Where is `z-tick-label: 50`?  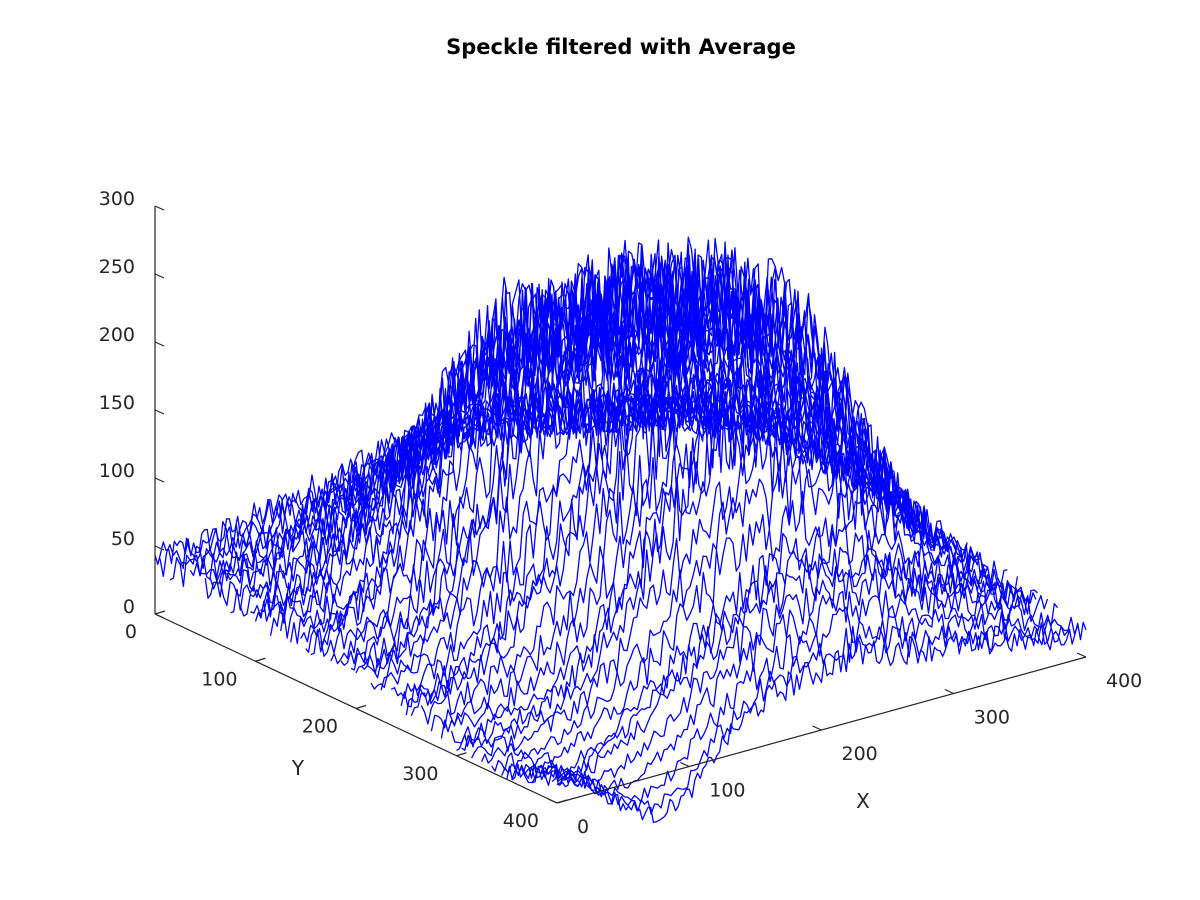 z-tick-label: 50 is located at coordinates (123, 539).